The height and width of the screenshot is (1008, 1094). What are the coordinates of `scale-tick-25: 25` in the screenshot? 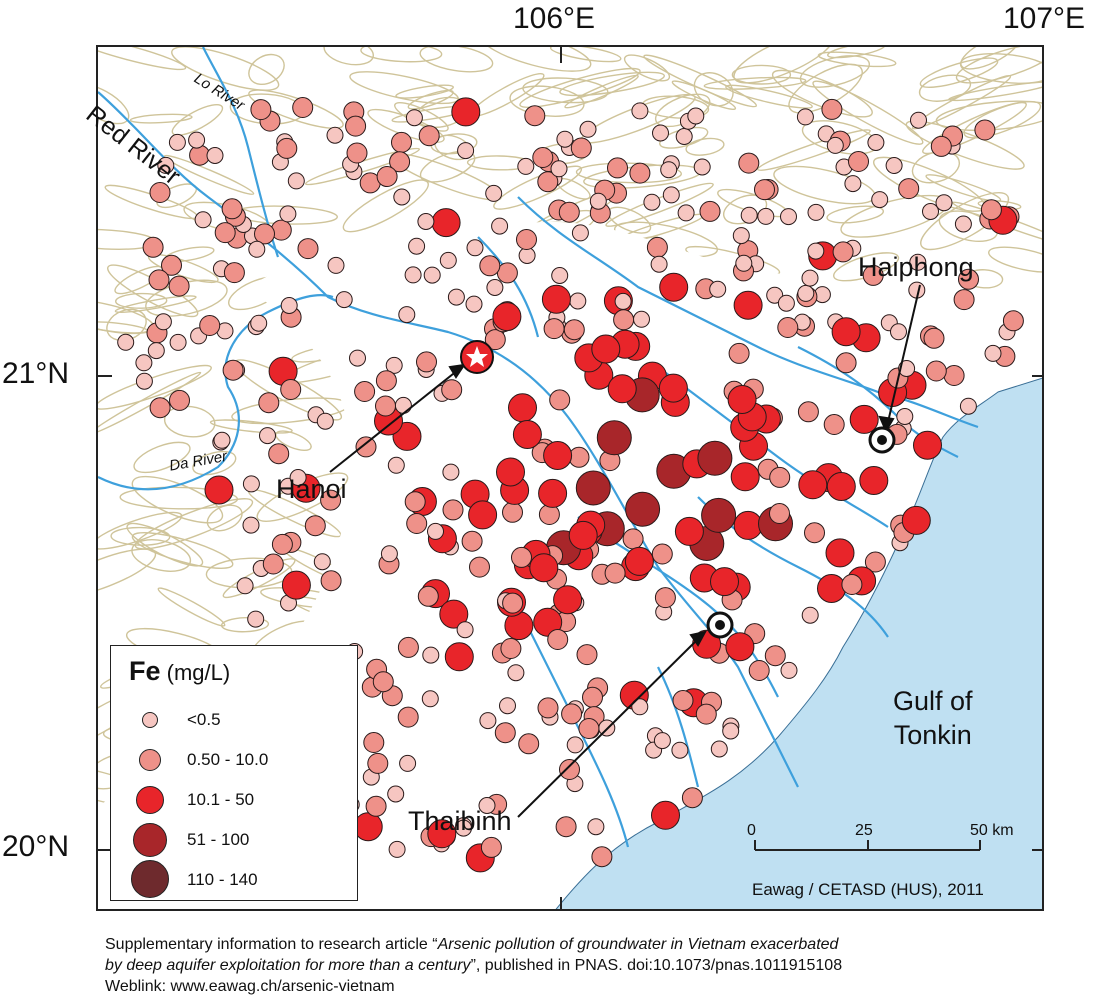 It's located at (864, 830).